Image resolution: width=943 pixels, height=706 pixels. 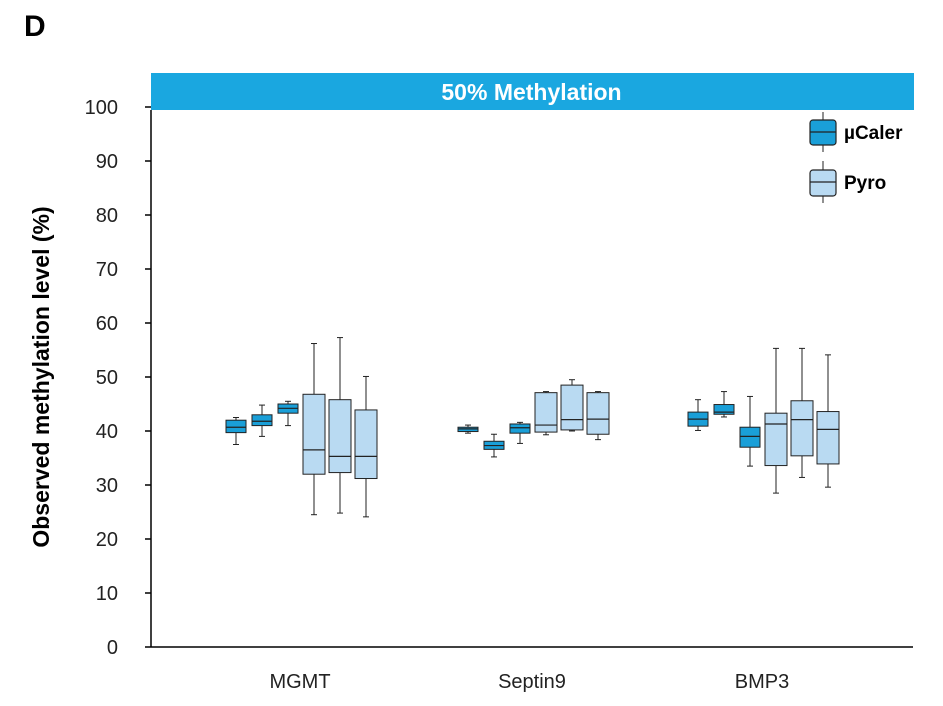 I want to click on legend-swatch, so click(x=823, y=183).